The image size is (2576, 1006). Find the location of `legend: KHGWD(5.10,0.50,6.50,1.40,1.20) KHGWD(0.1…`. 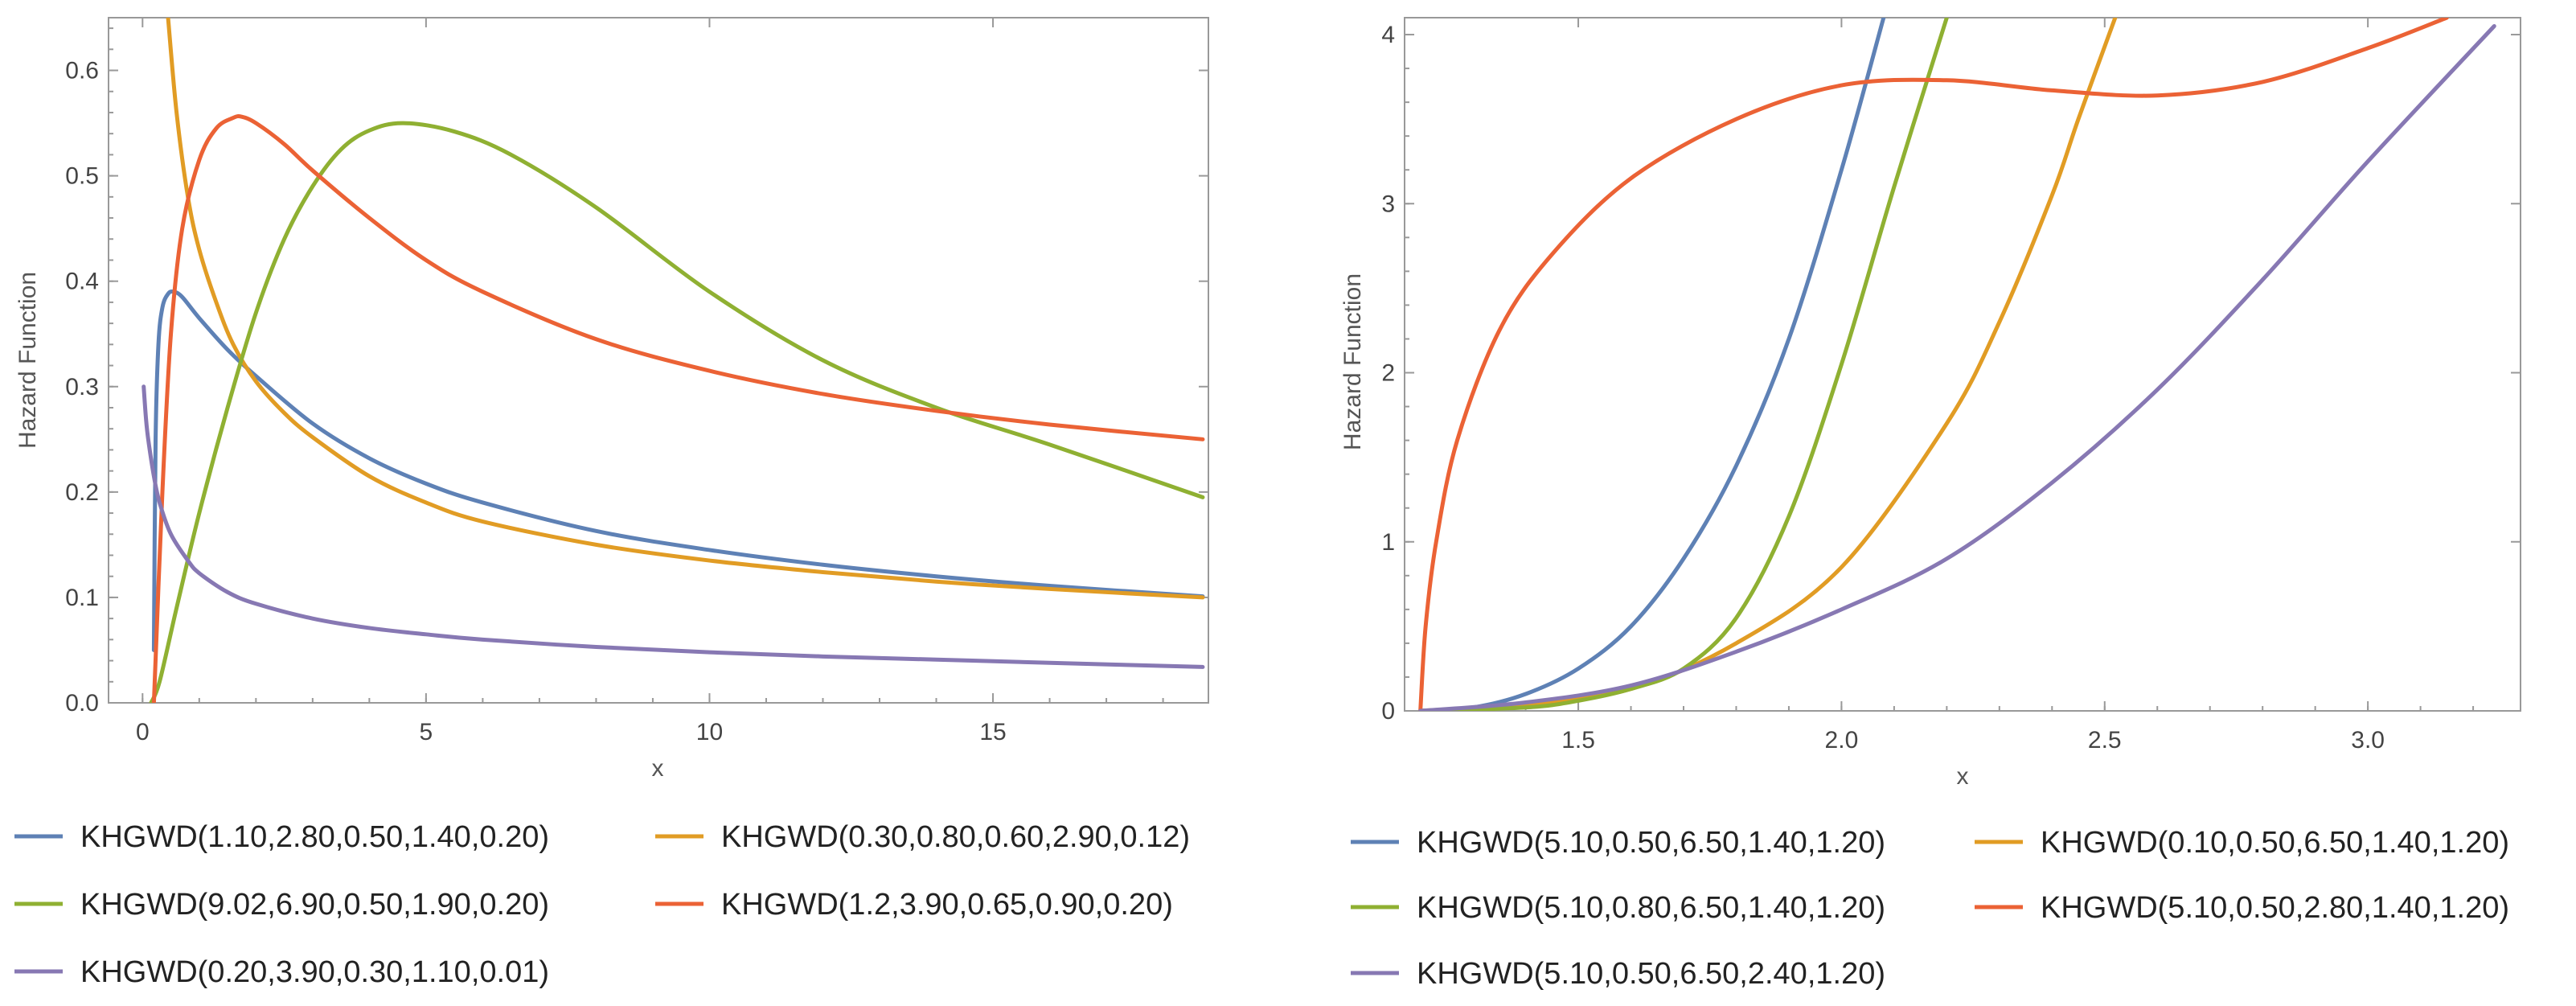

legend: KHGWD(5.10,0.50,6.50,1.40,1.20) KHGWD(0.1… is located at coordinates (1930, 908).